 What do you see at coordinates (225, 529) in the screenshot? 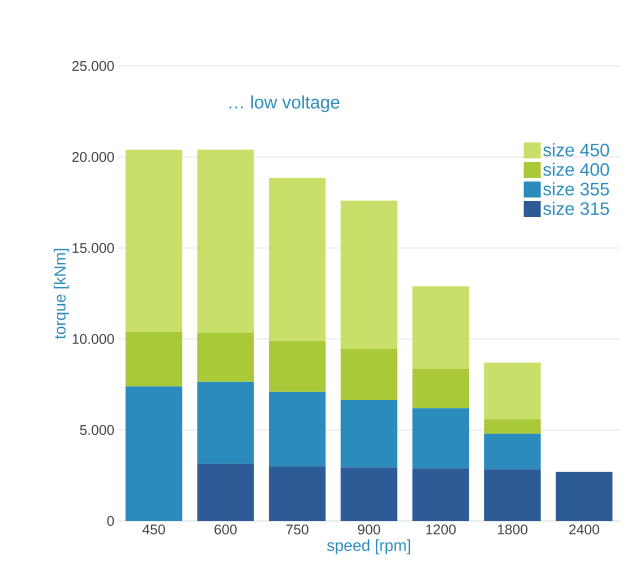
I see `x-tick-label: 600` at bounding box center [225, 529].